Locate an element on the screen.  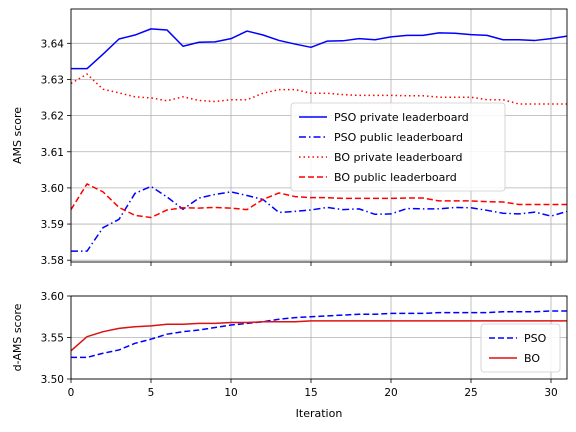
x-axis-label: Iteration is located at coordinates (319, 413).